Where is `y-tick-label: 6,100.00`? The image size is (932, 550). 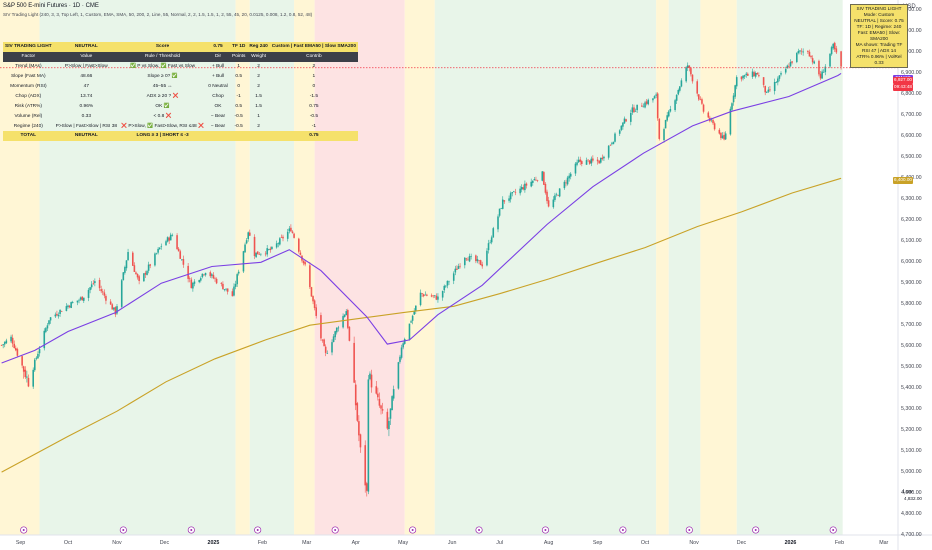
y-tick-label: 6,100.00 is located at coordinates (911, 241).